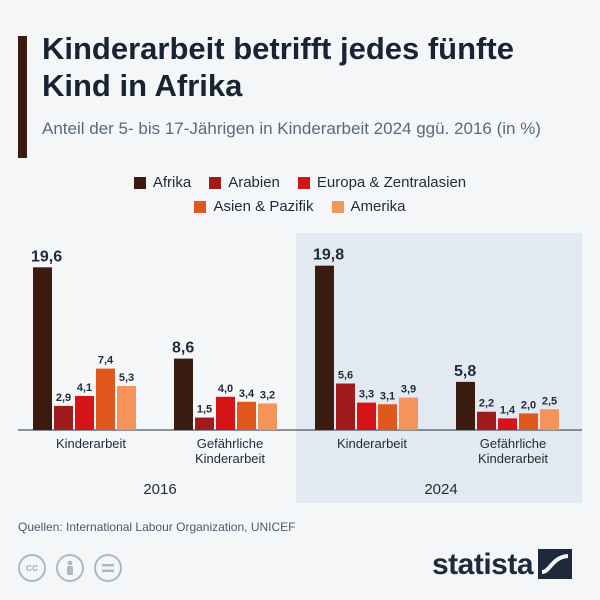 The image size is (600, 600). Describe the element at coordinates (106, 361) in the screenshot. I see `bar-value-label: 7,4` at that location.